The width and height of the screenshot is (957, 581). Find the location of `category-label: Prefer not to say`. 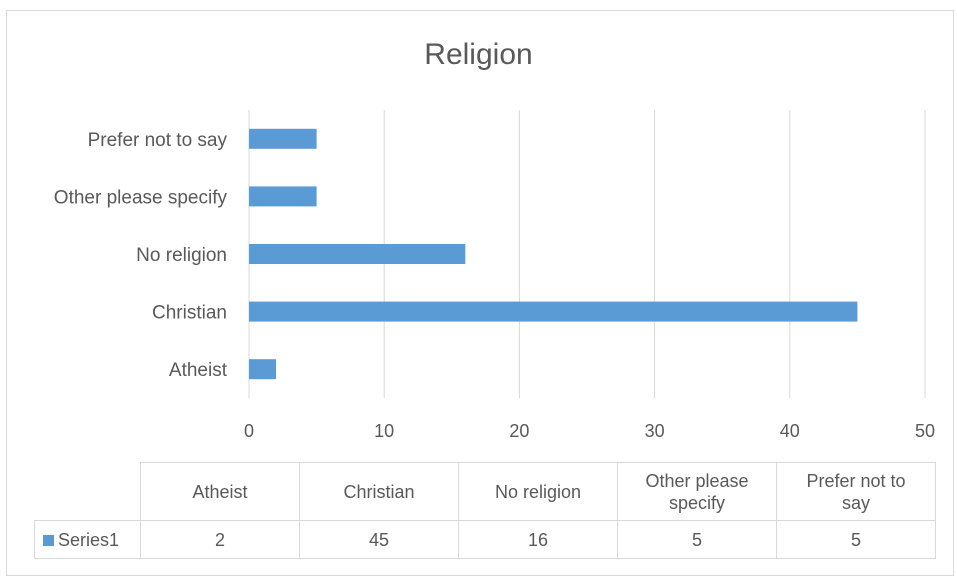

category-label: Prefer not to say is located at coordinates (158, 140).